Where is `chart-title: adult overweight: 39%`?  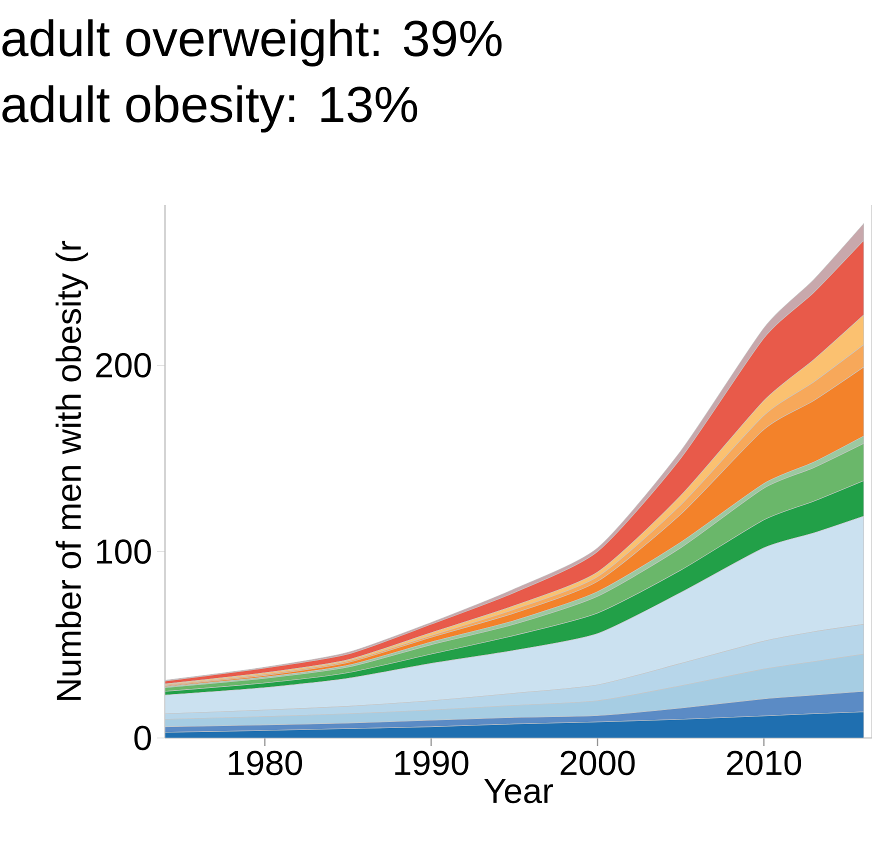
chart-title: adult overweight: 39% is located at coordinates (252, 43).